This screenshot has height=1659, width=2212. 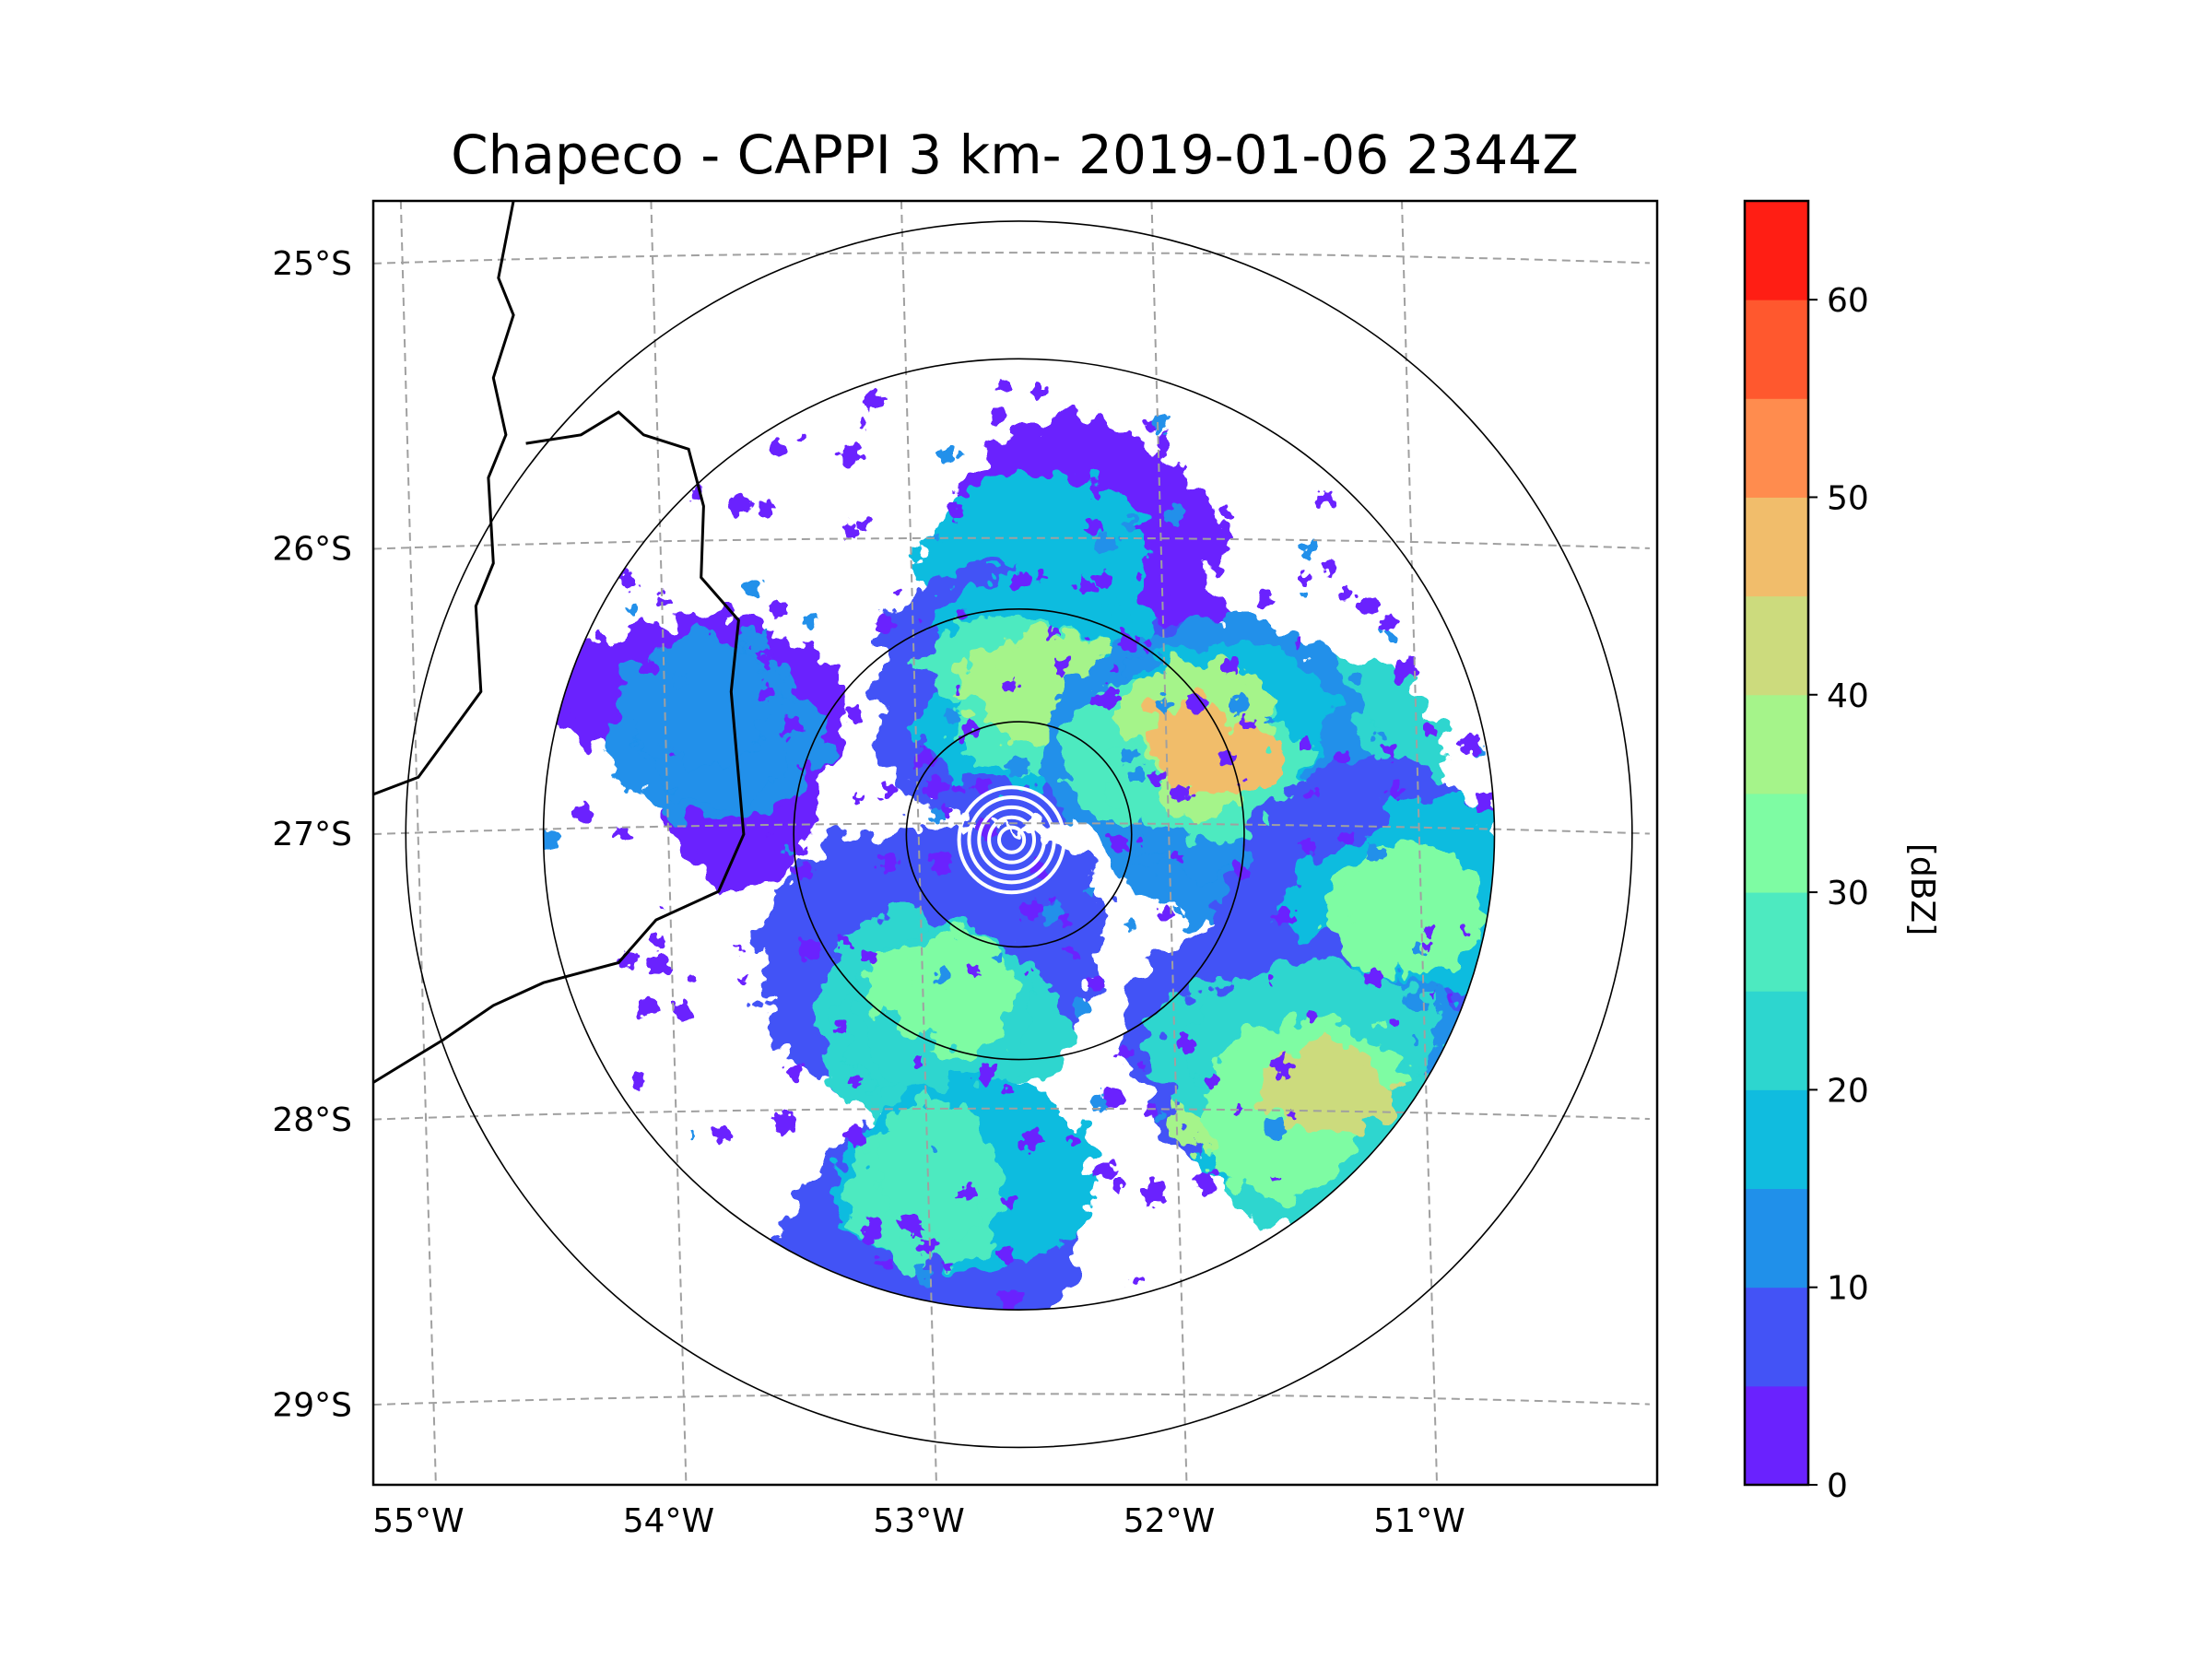 I want to click on lat-tick-label: 28°S, so click(x=312, y=1120).